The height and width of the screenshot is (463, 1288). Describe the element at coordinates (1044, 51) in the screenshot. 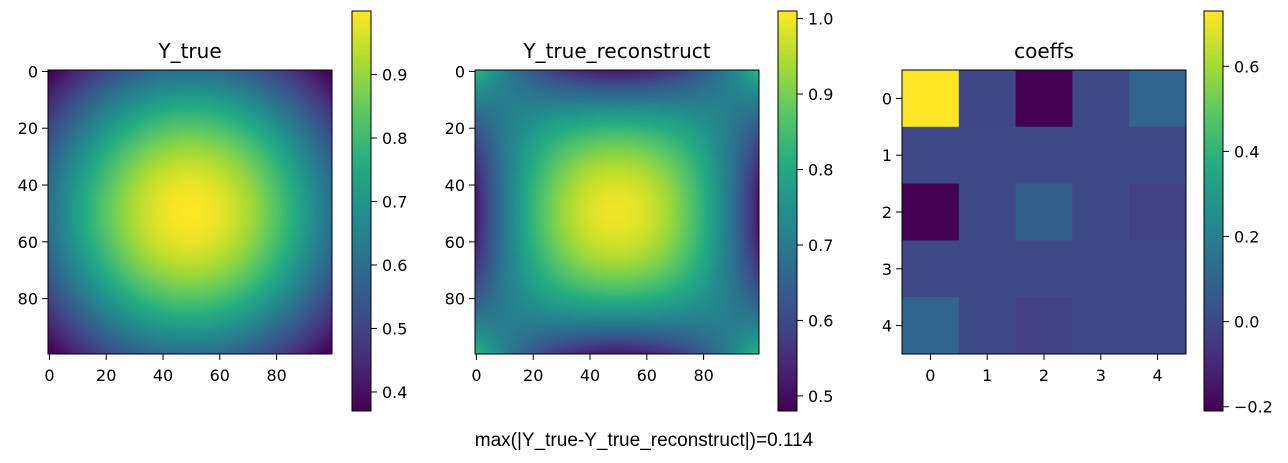

I see `title-coeffs: coeffs` at that location.